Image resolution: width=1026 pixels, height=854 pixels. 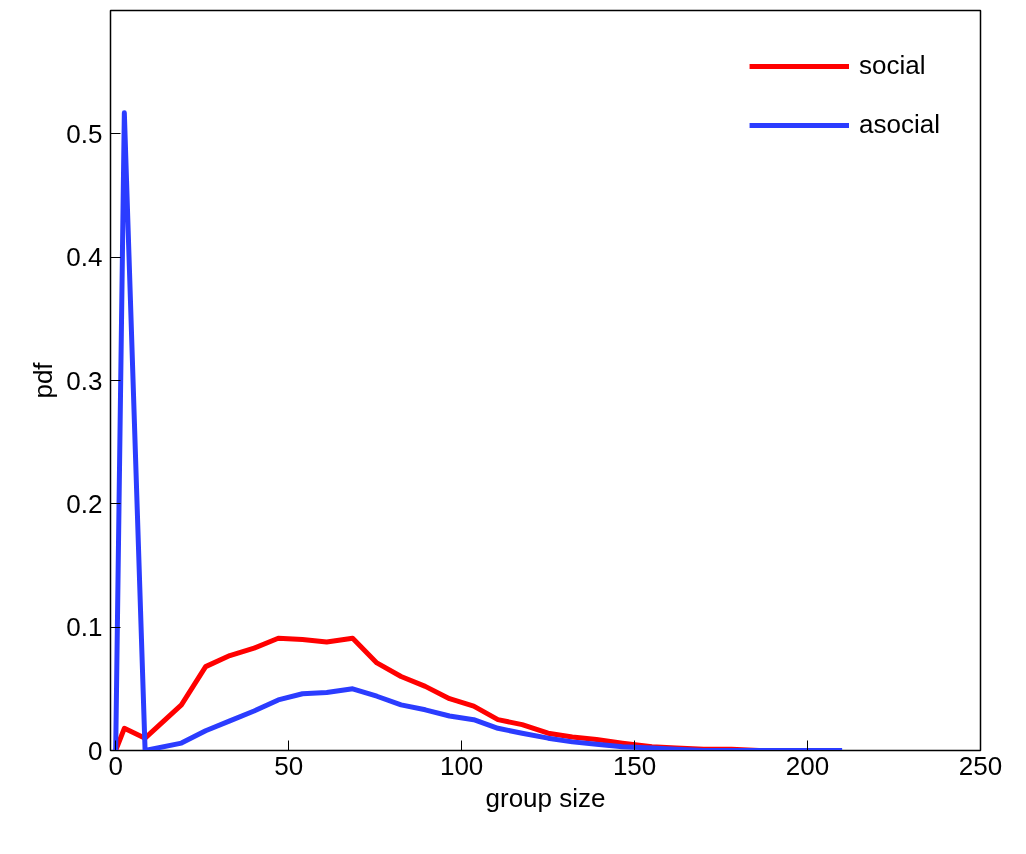 I want to click on x-tick-label: 200, so click(x=807, y=765).